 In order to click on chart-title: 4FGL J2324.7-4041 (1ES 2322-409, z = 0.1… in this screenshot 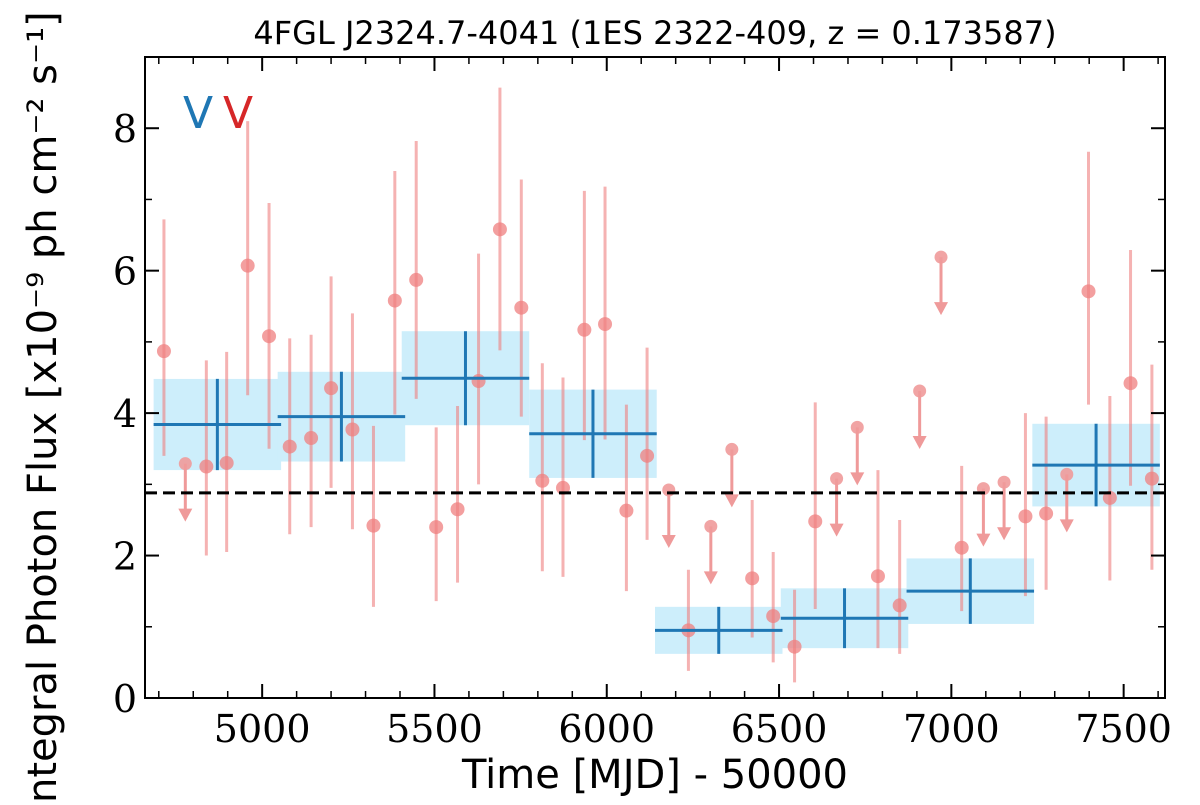, I will do `click(654, 33)`.